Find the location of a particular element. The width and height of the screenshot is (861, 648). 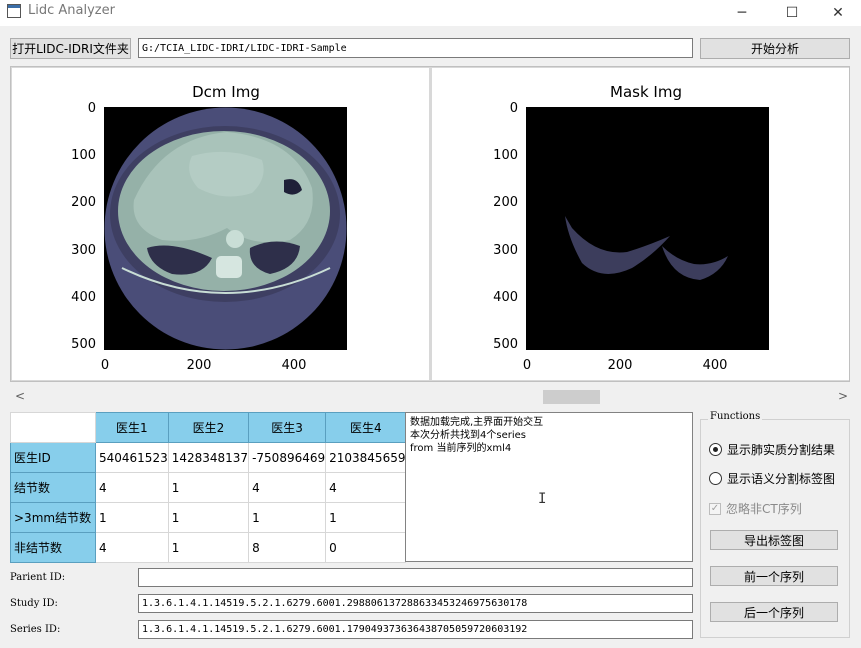

dcm-x-axis: 0 200 400 is located at coordinates (204, 365).